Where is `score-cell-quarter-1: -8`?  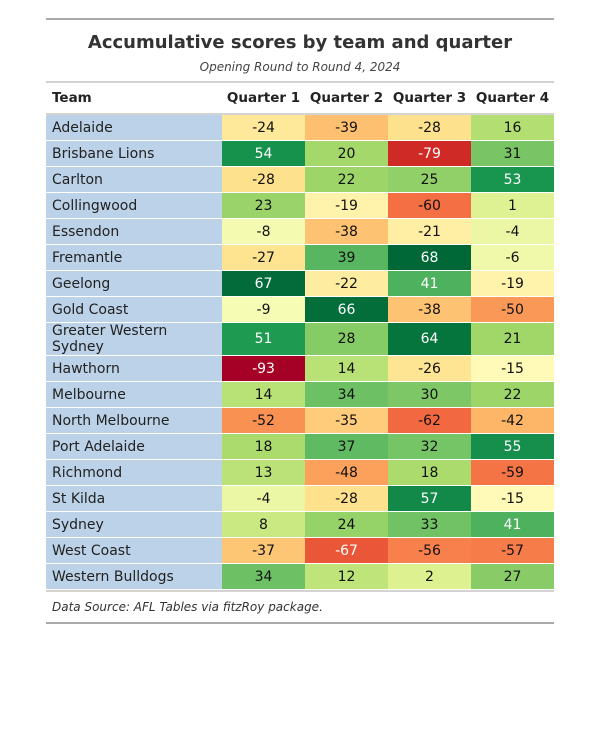
score-cell-quarter-1: -8 is located at coordinates (263, 231).